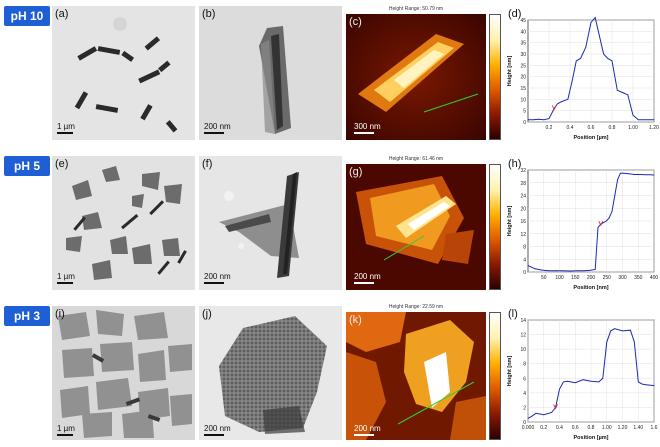 Image resolution: width=660 pixels, height=447 pixels. I want to click on x-tick-label: 250, so click(607, 278).